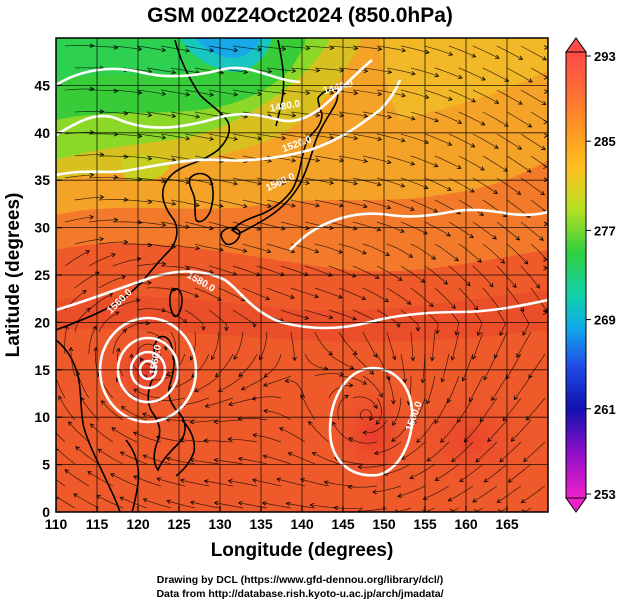  I want to click on y-tick-label: 45, so click(42, 85).